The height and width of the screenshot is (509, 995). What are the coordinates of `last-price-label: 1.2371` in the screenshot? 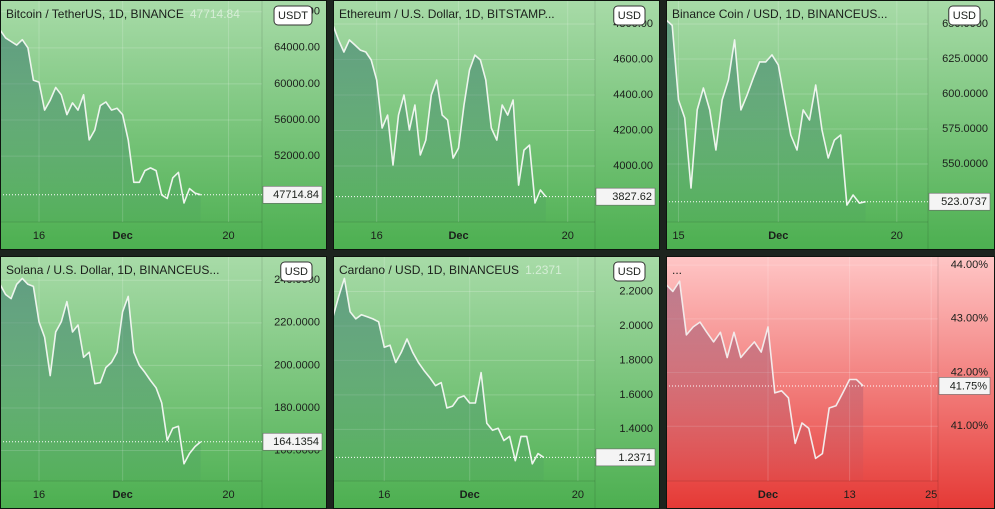 It's located at (635, 458).